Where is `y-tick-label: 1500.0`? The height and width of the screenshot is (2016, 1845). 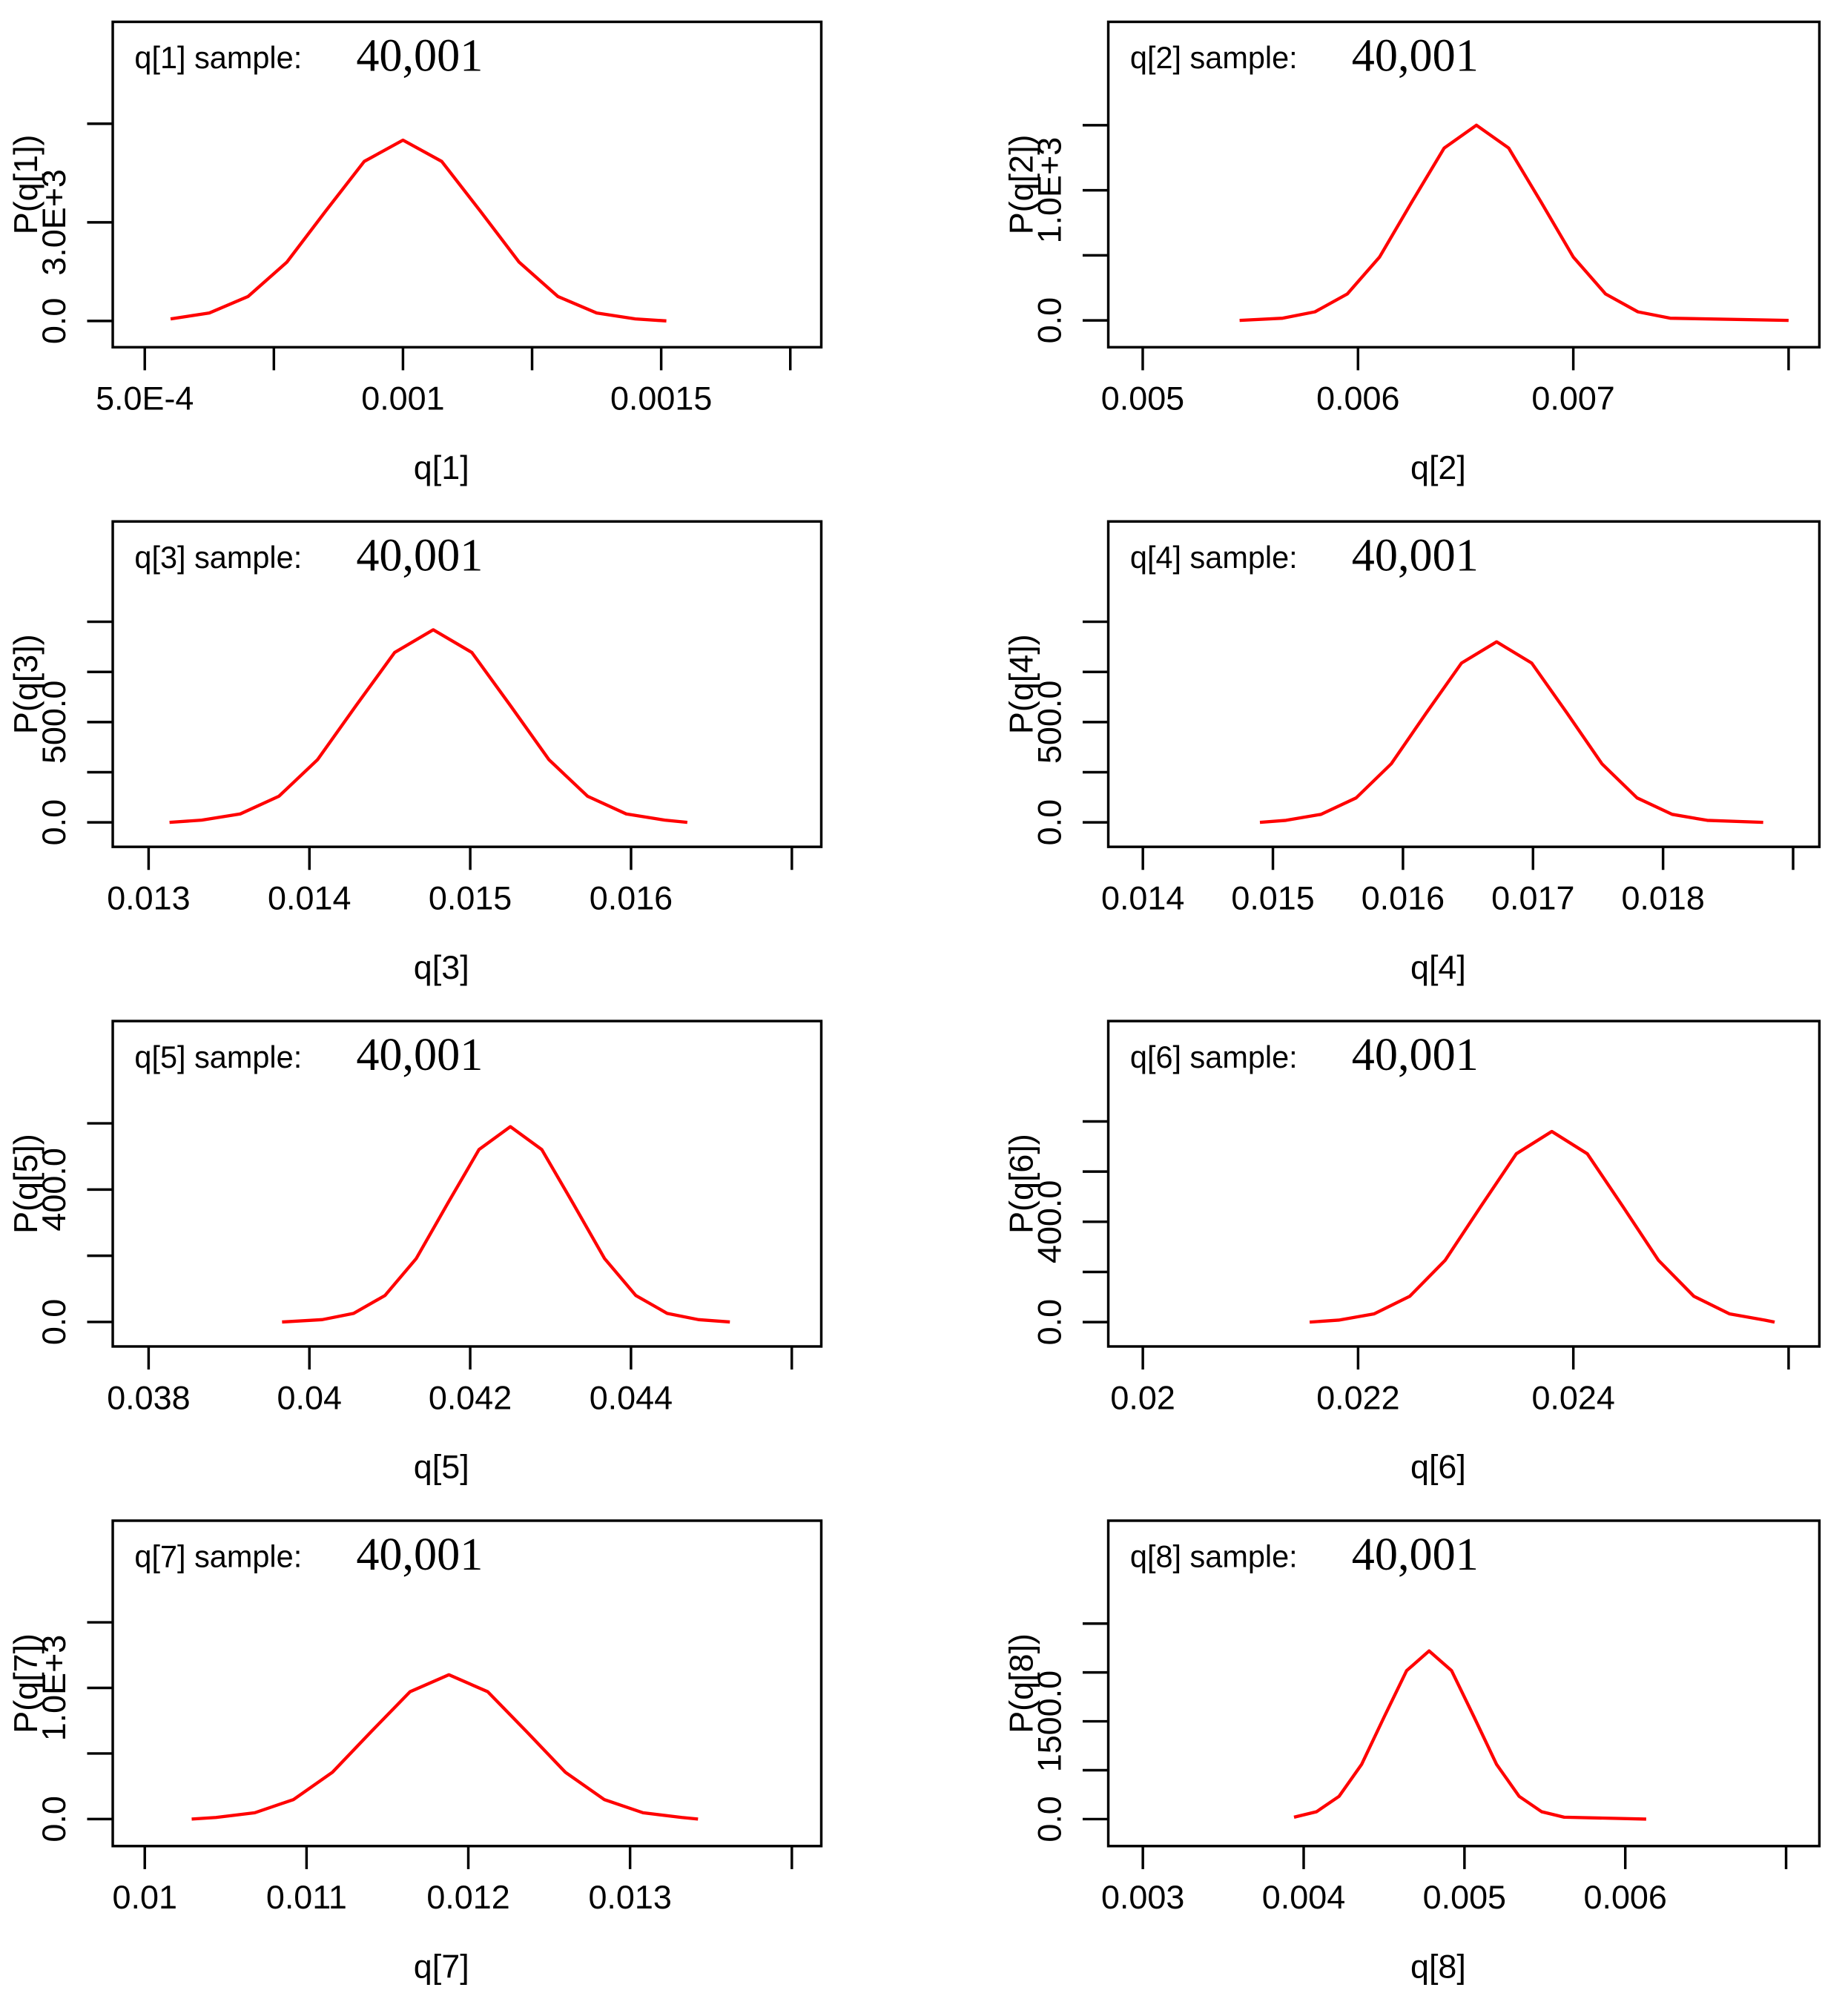
y-tick-label: 1500.0 is located at coordinates (1049, 1721).